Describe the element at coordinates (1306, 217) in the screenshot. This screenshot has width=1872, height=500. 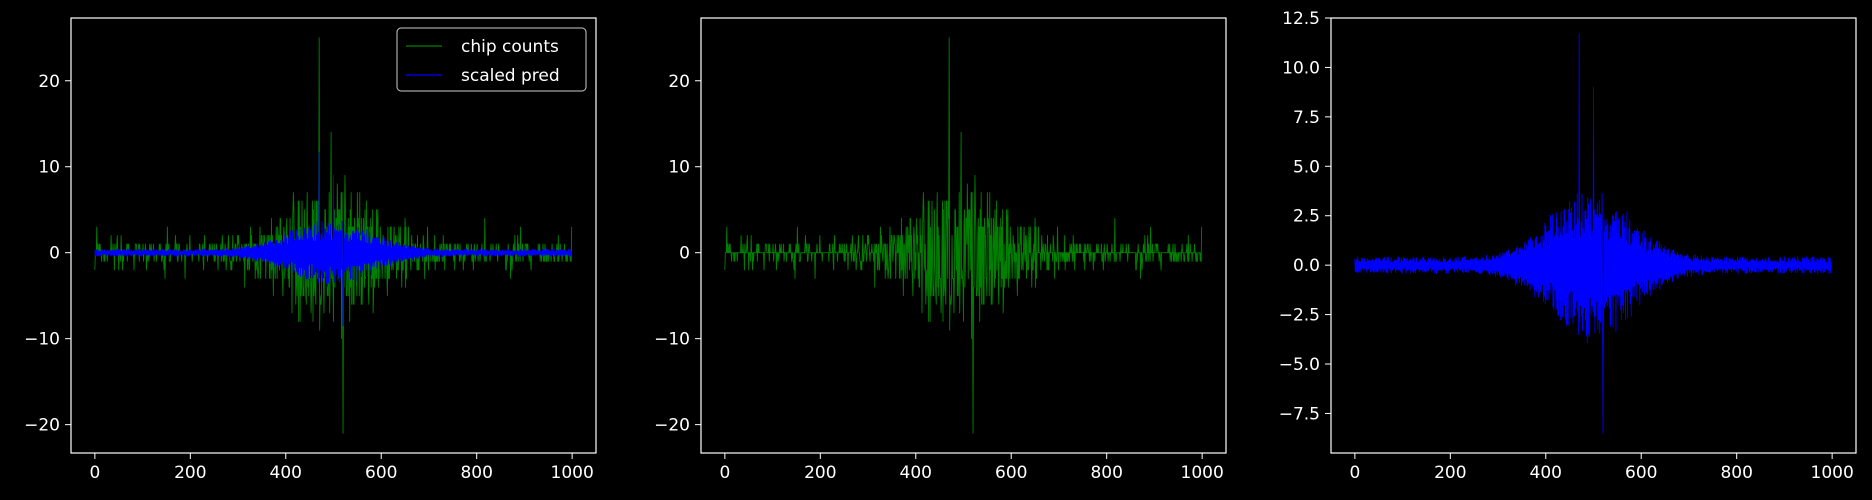
I see `y-tick-label: 2.5` at that location.